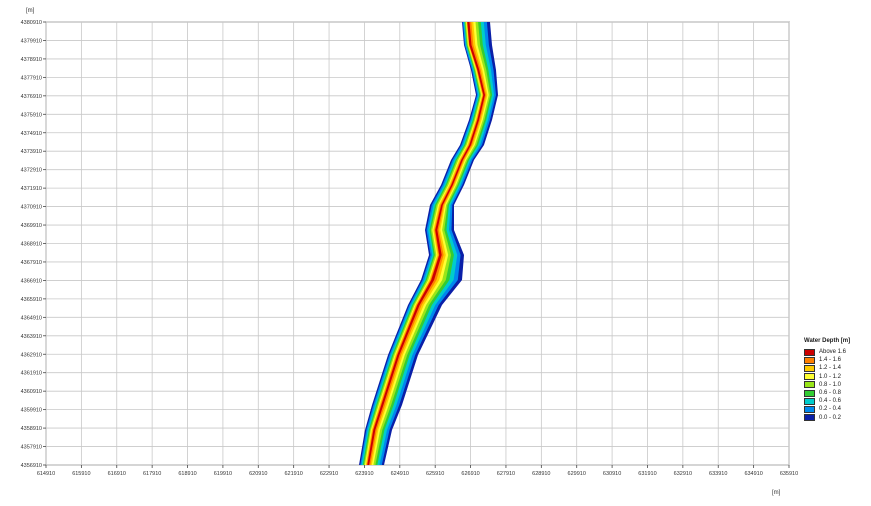 Image resolution: width=871 pixels, height=506 pixels. Describe the element at coordinates (31, 411) in the screenshot. I see `y-tick-label: 4359910` at that location.